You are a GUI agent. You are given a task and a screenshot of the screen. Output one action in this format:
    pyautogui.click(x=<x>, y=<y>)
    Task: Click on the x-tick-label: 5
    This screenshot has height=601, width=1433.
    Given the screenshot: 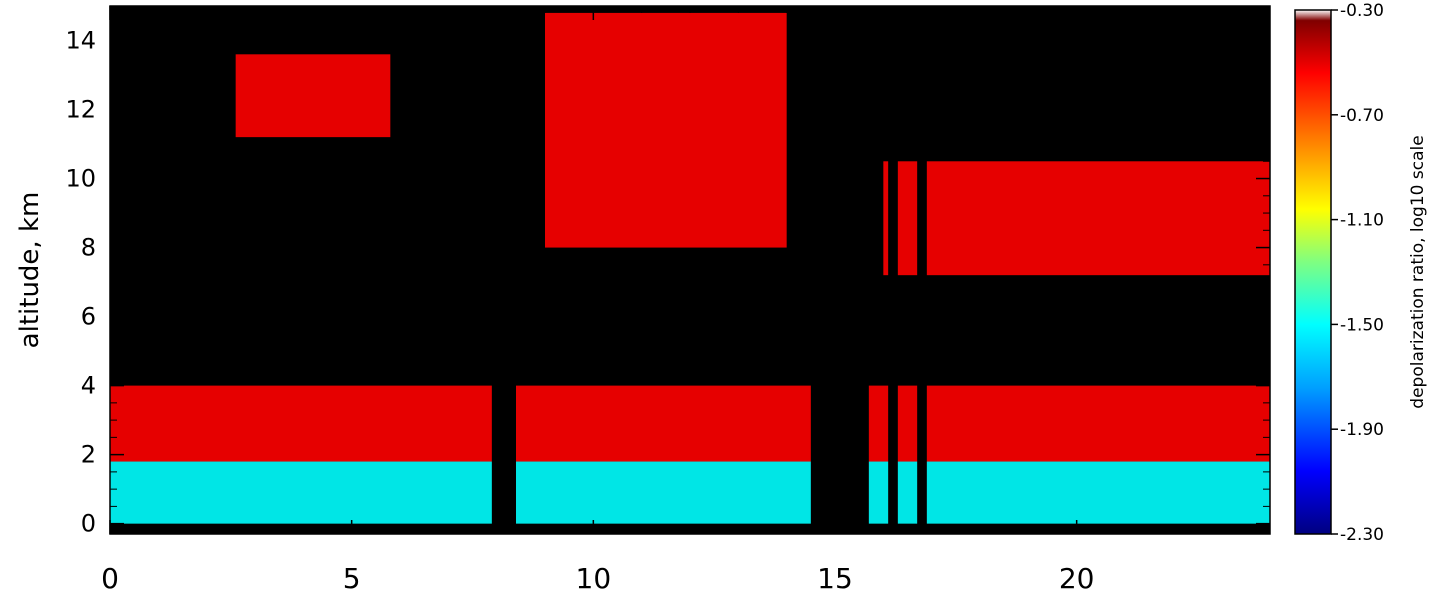 What is the action you would take?
    pyautogui.click(x=352, y=578)
    